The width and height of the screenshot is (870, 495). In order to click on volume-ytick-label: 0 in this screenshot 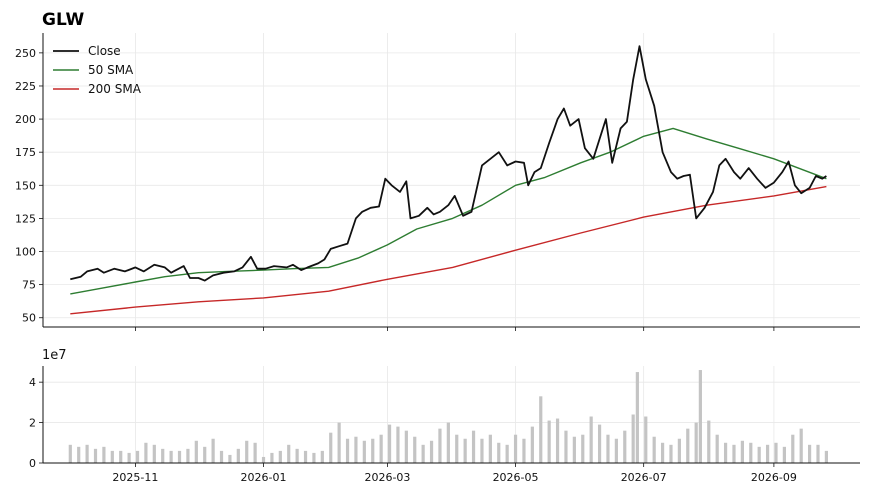, I will do `click(32, 463)`.